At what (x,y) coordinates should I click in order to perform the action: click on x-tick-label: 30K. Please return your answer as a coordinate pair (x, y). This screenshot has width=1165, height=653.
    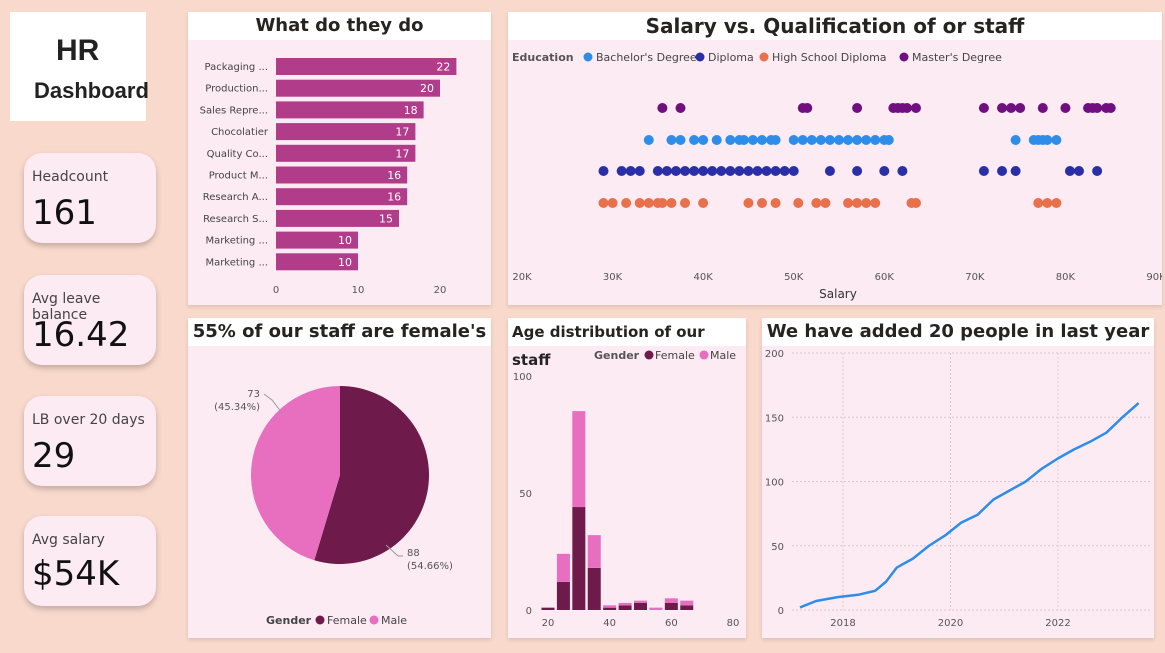
    Looking at the image, I should click on (613, 277).